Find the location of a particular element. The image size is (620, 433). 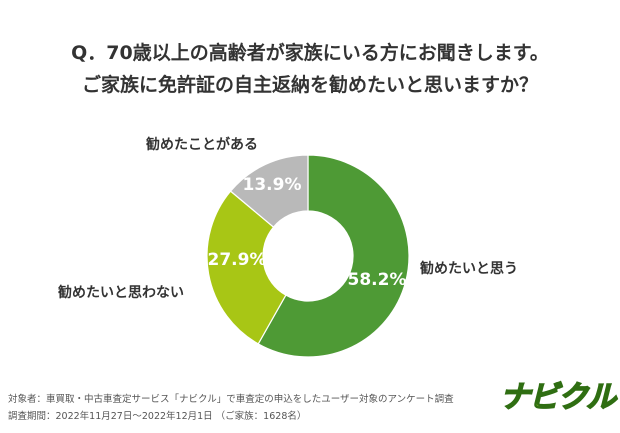

chart-subtitle: ご家族に免許証の自主返納を勧めたいと思いますか？ is located at coordinates (309, 85).